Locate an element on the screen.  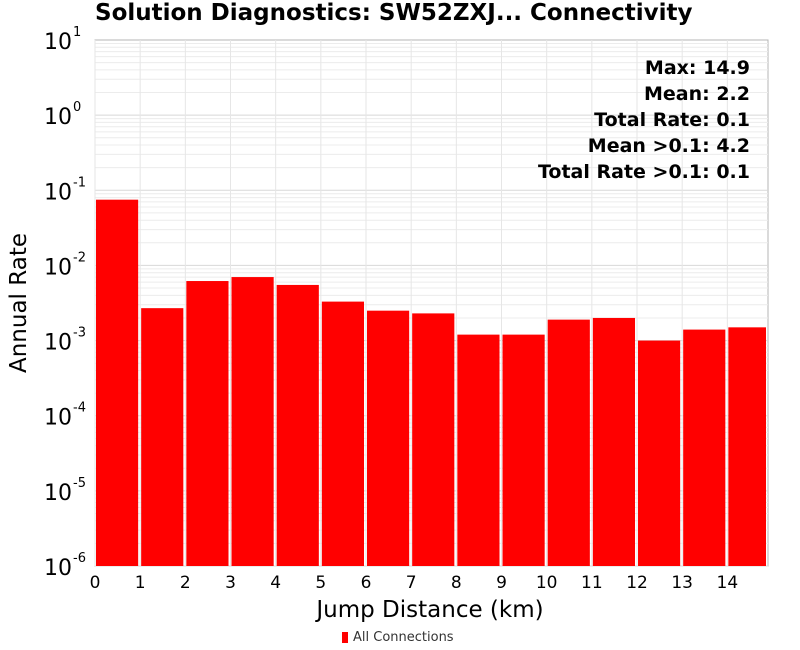
legend-label: All Connections is located at coordinates (403, 637).